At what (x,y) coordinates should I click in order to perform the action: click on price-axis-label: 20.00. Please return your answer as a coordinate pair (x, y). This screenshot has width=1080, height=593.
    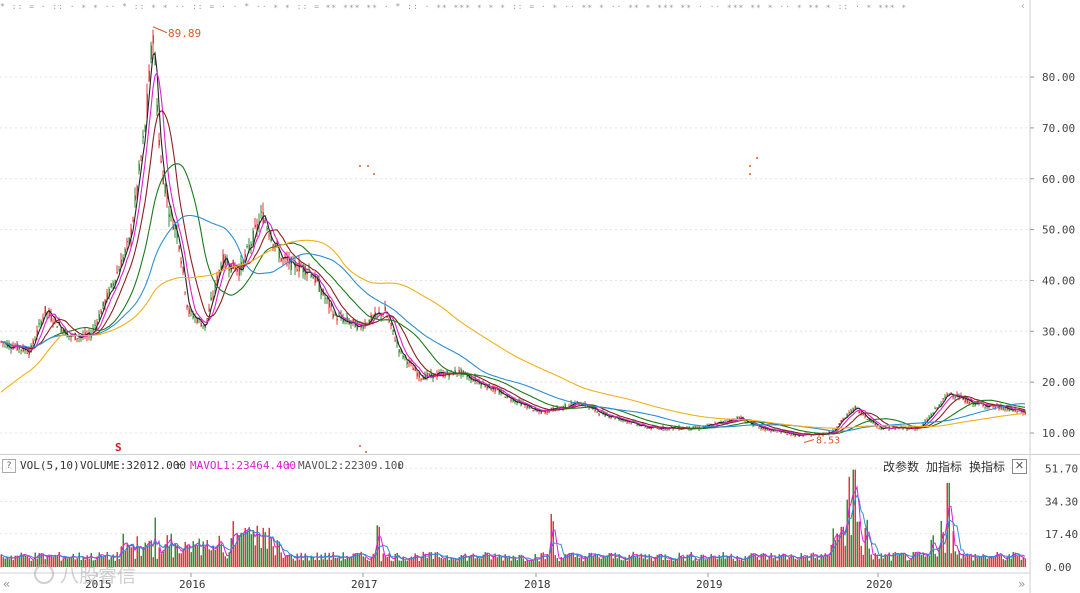
    Looking at the image, I should click on (1058, 382).